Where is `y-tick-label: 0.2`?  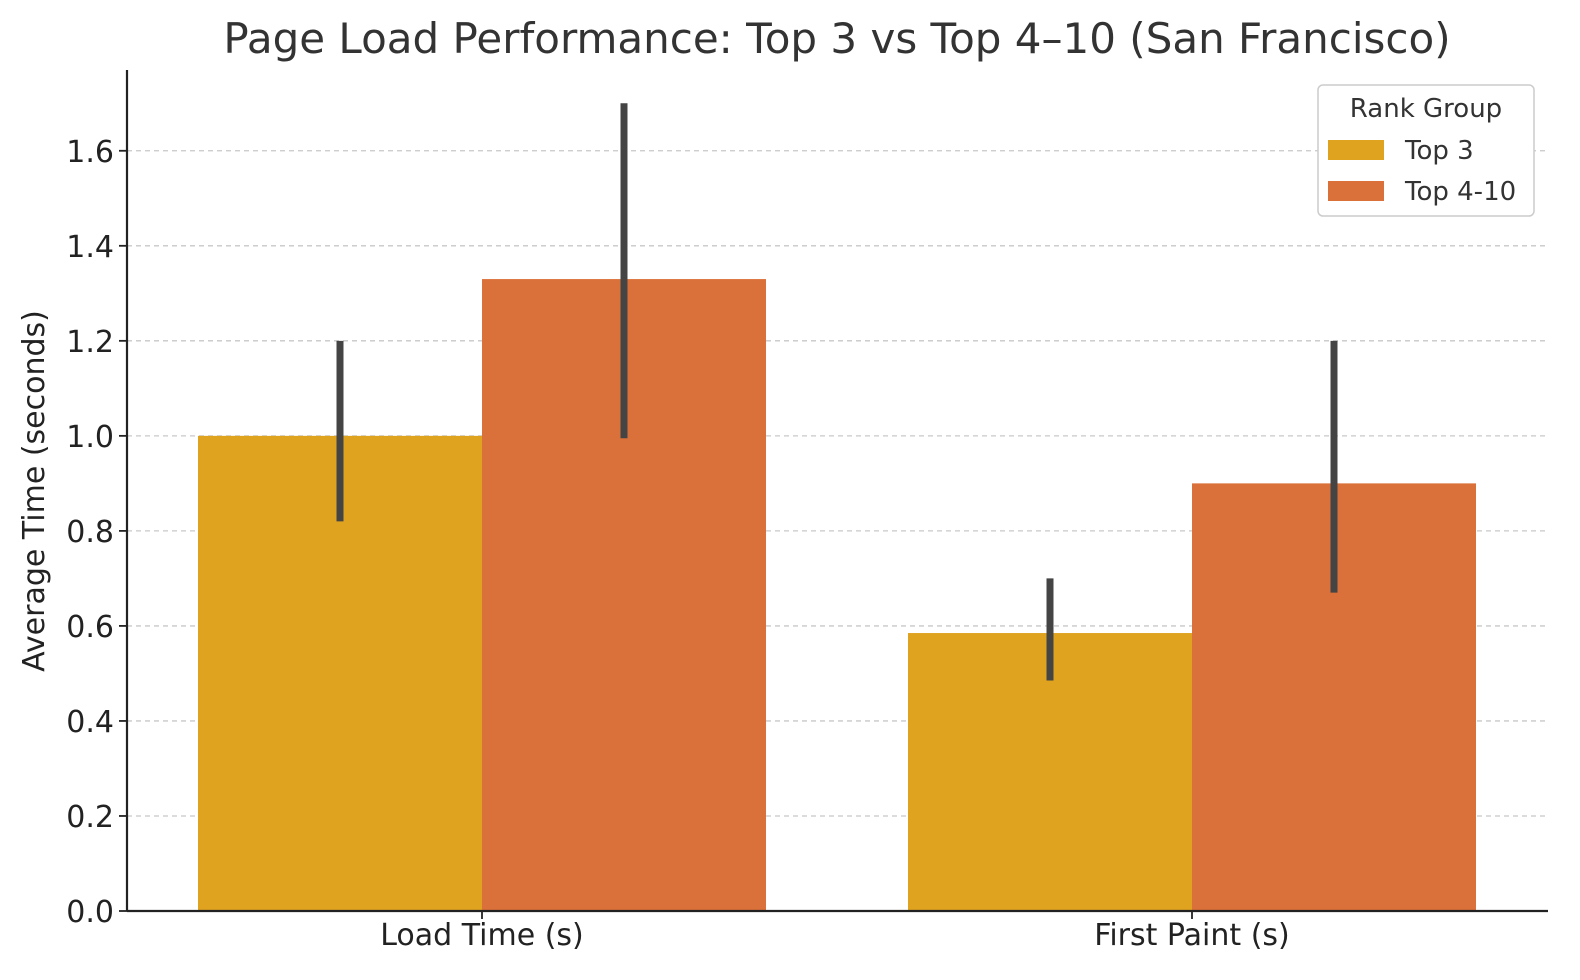
y-tick-label: 0.2 is located at coordinates (90, 817).